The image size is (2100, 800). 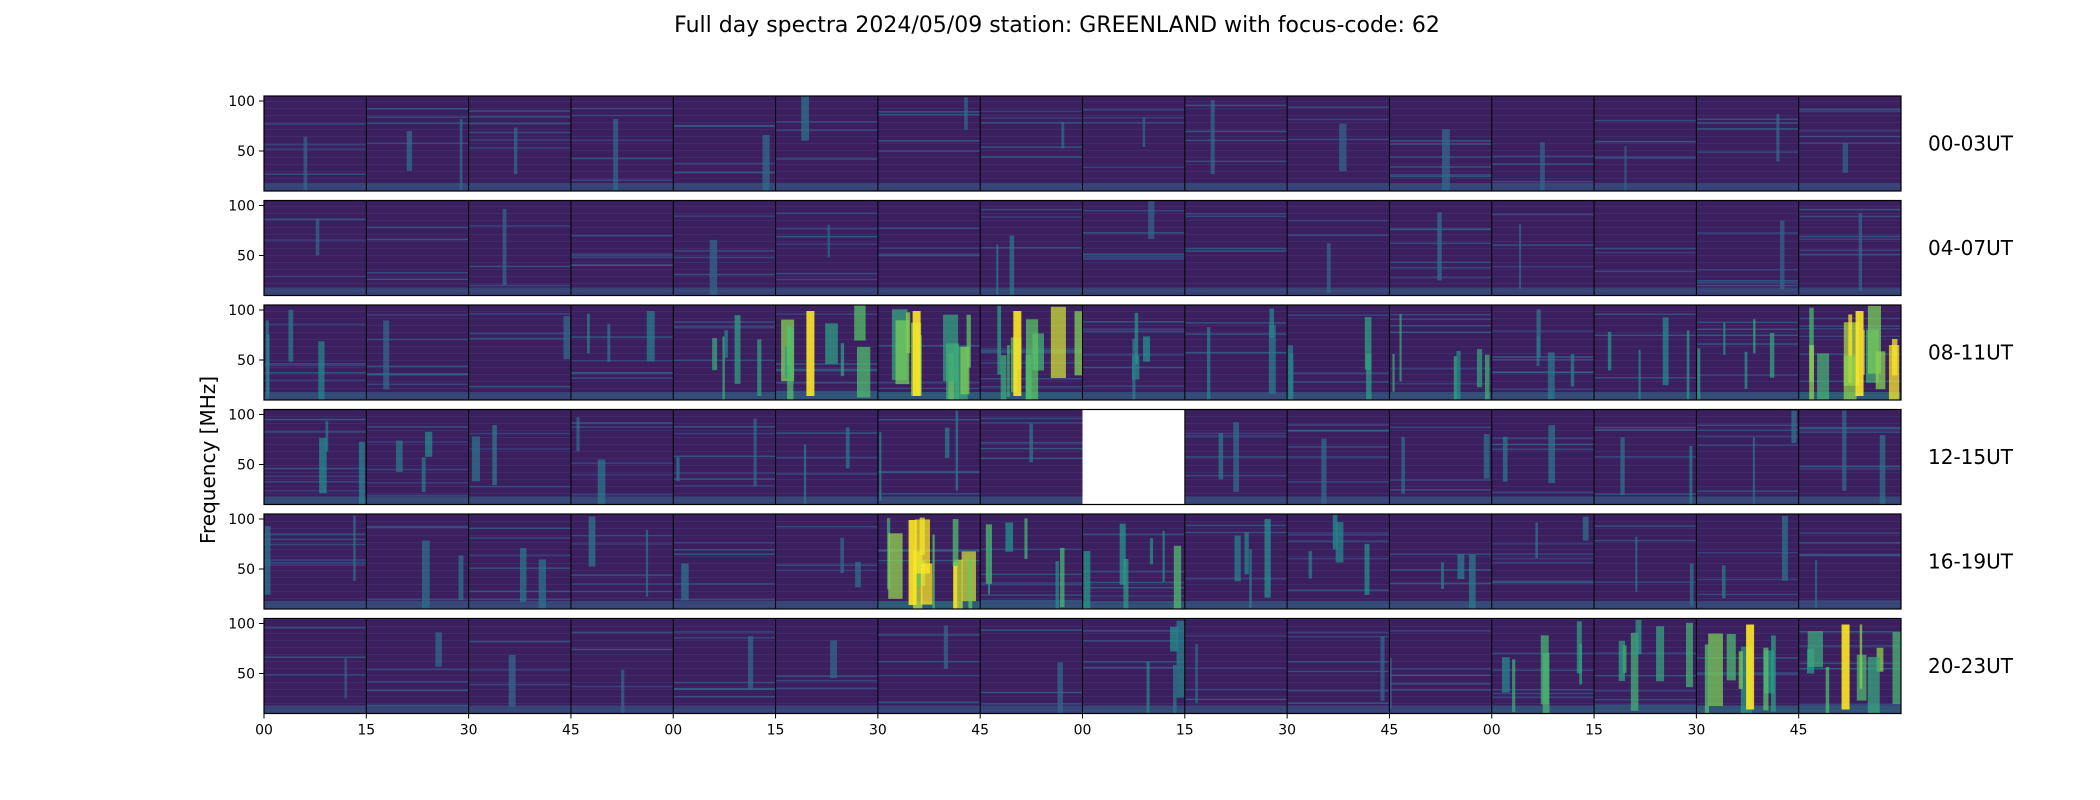 I want to click on y-axis-label: Frequency [MHz], so click(x=208, y=460).